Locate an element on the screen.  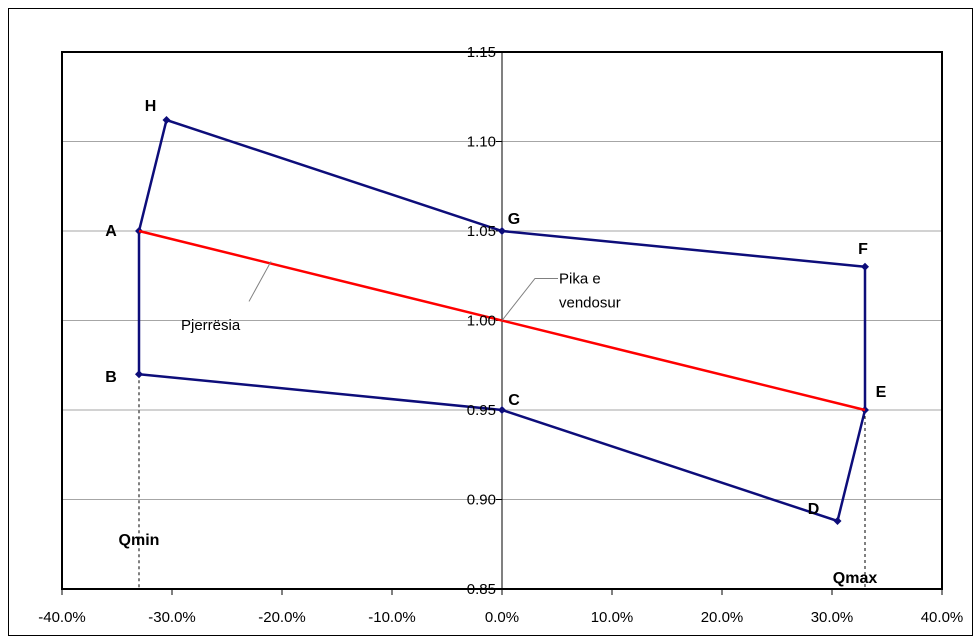
point-label: A is located at coordinates (111, 231).